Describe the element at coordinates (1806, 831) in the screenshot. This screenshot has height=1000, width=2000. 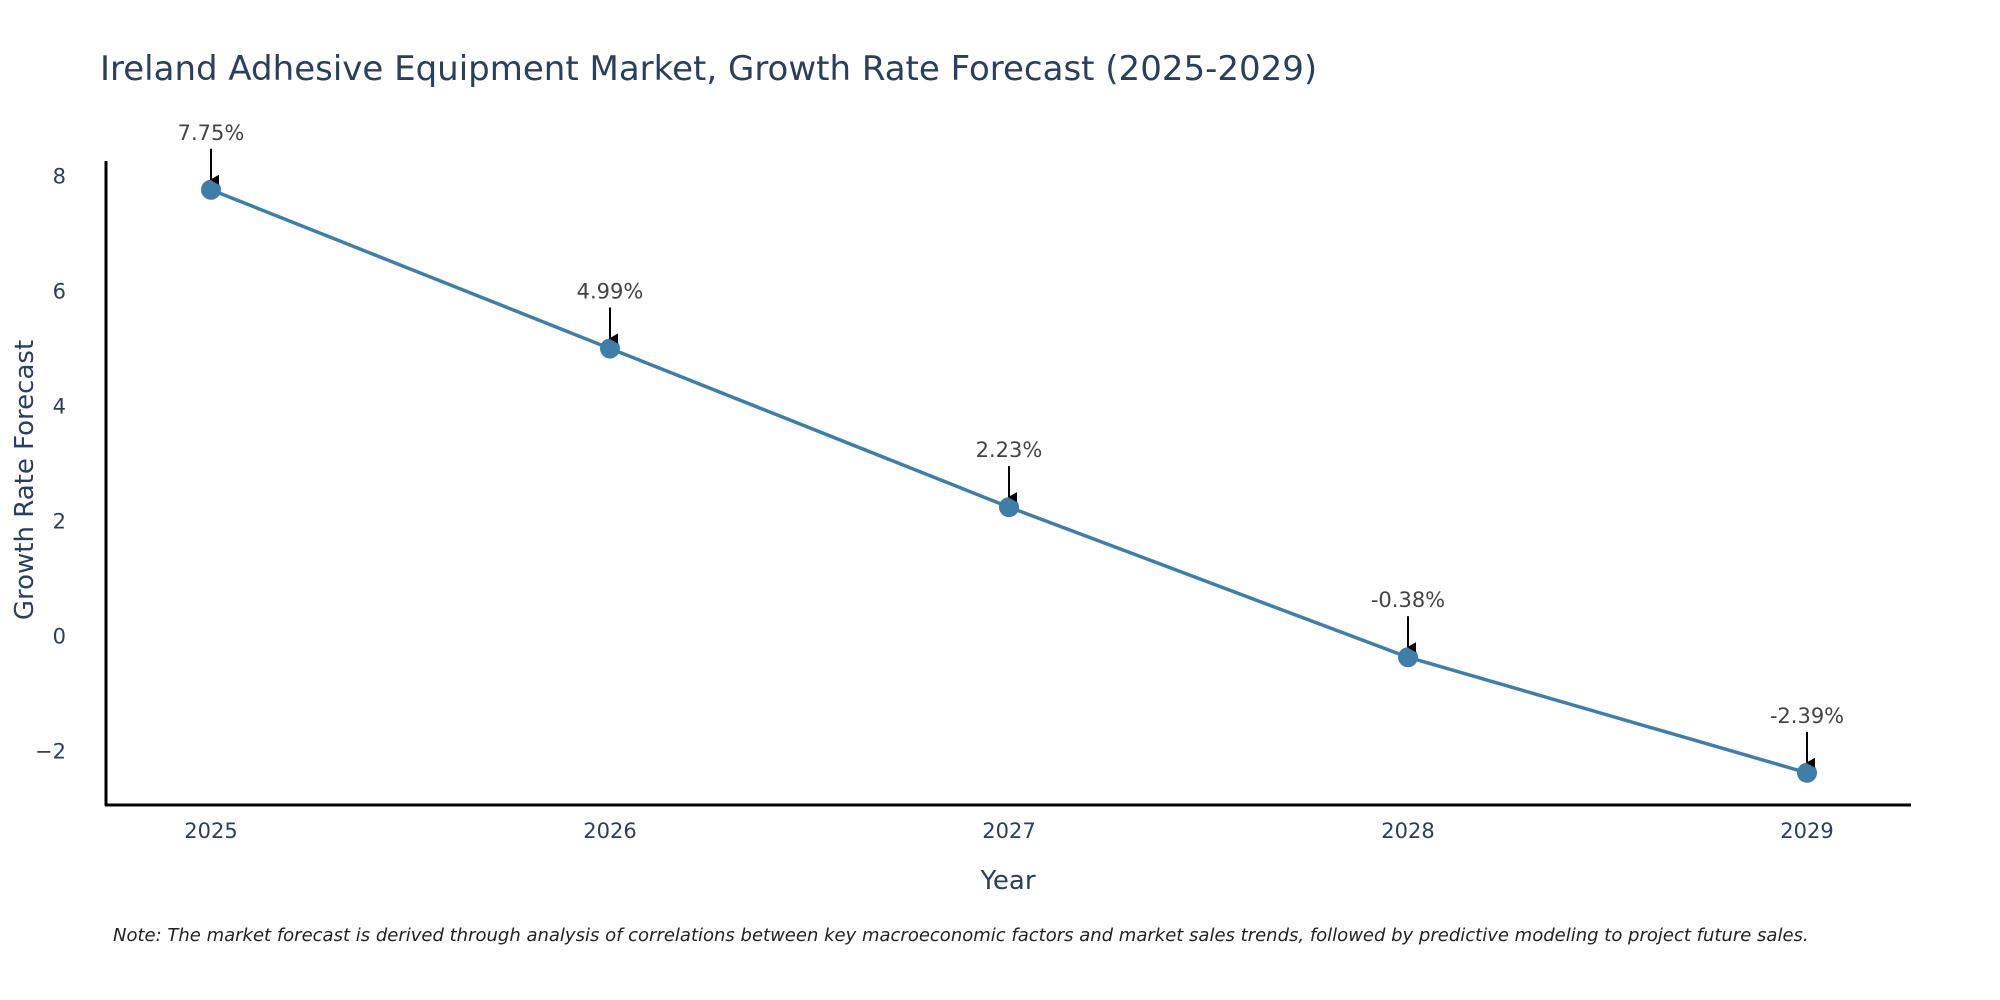
I see `x-tick-label: 2029` at that location.